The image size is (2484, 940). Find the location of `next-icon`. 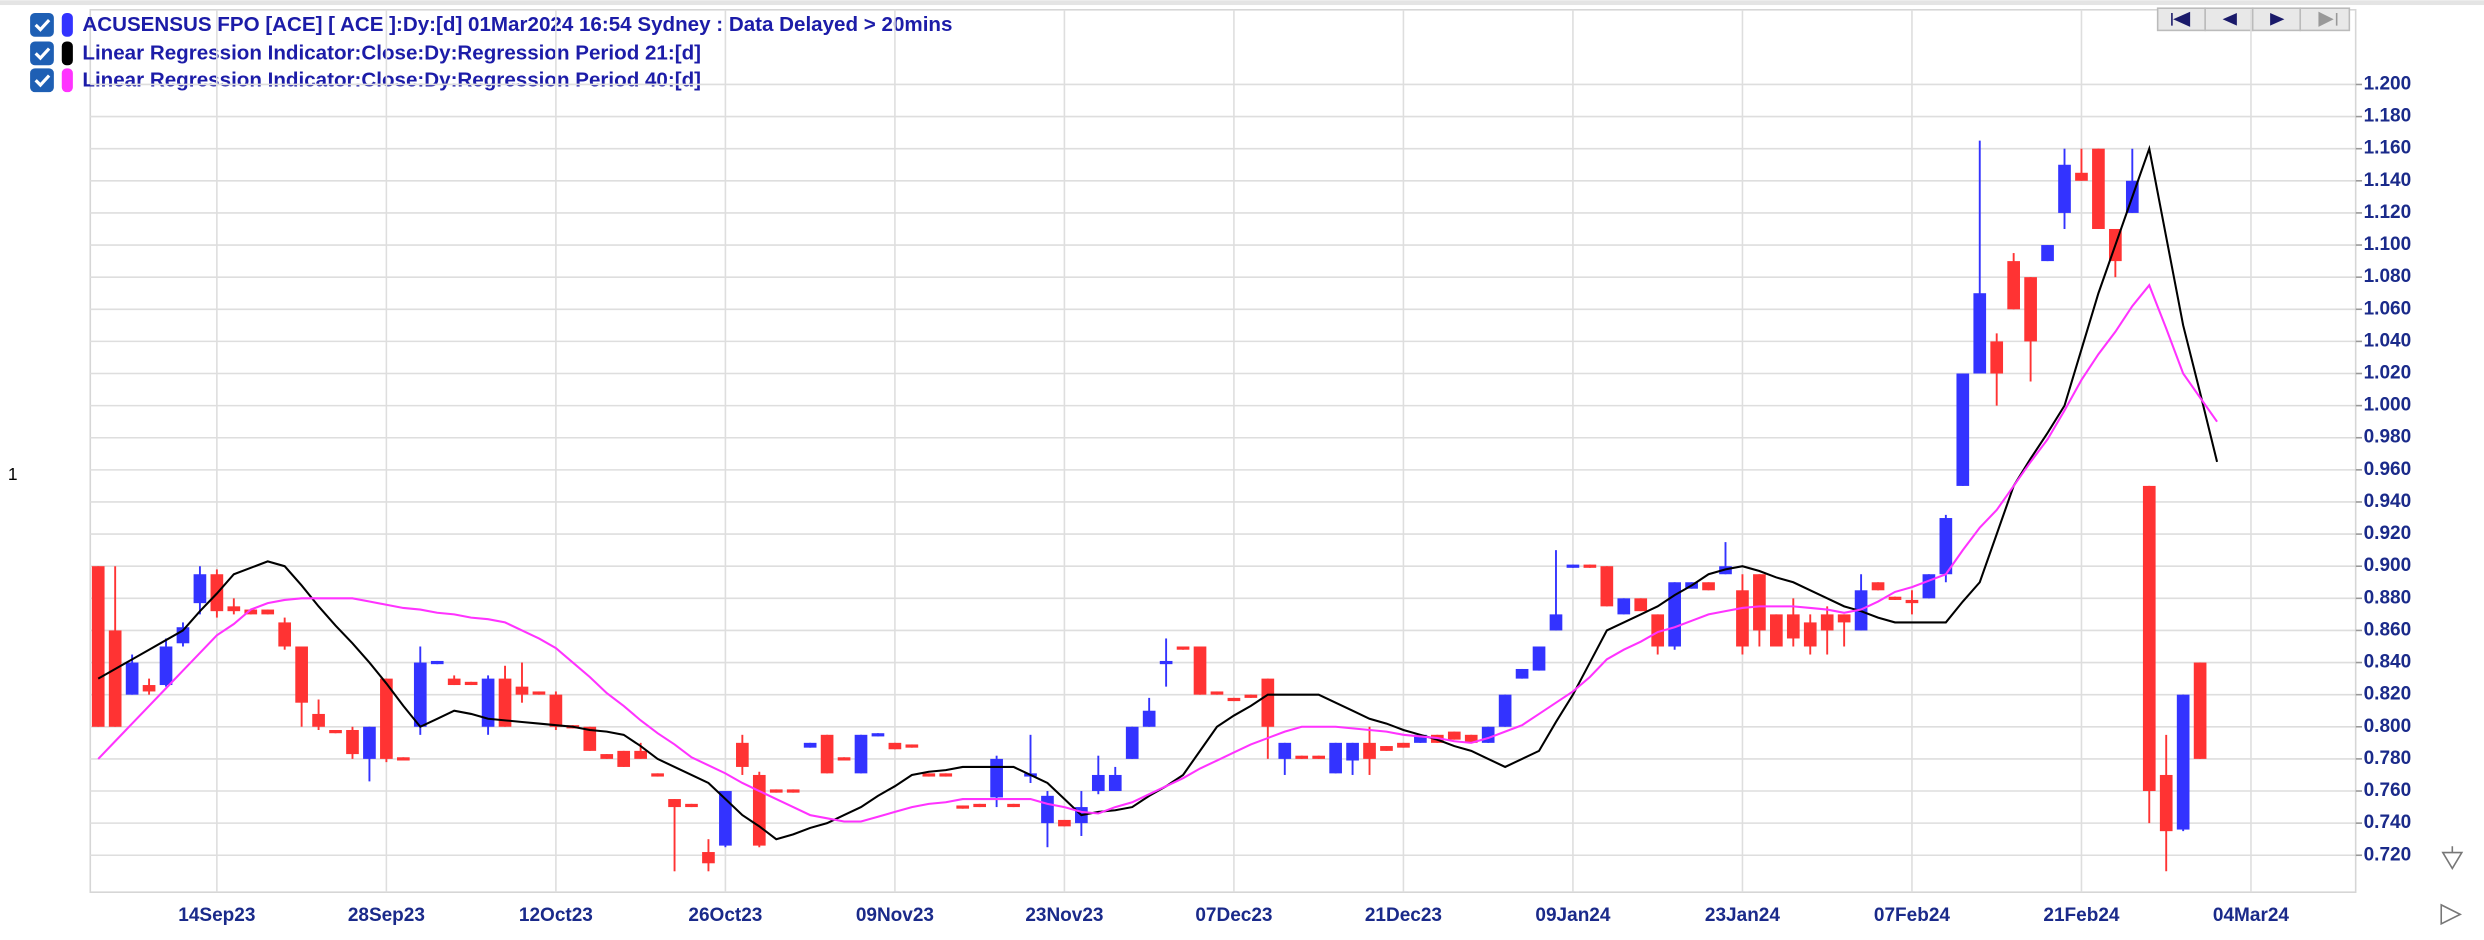

next-icon is located at coordinates (2277, 19).